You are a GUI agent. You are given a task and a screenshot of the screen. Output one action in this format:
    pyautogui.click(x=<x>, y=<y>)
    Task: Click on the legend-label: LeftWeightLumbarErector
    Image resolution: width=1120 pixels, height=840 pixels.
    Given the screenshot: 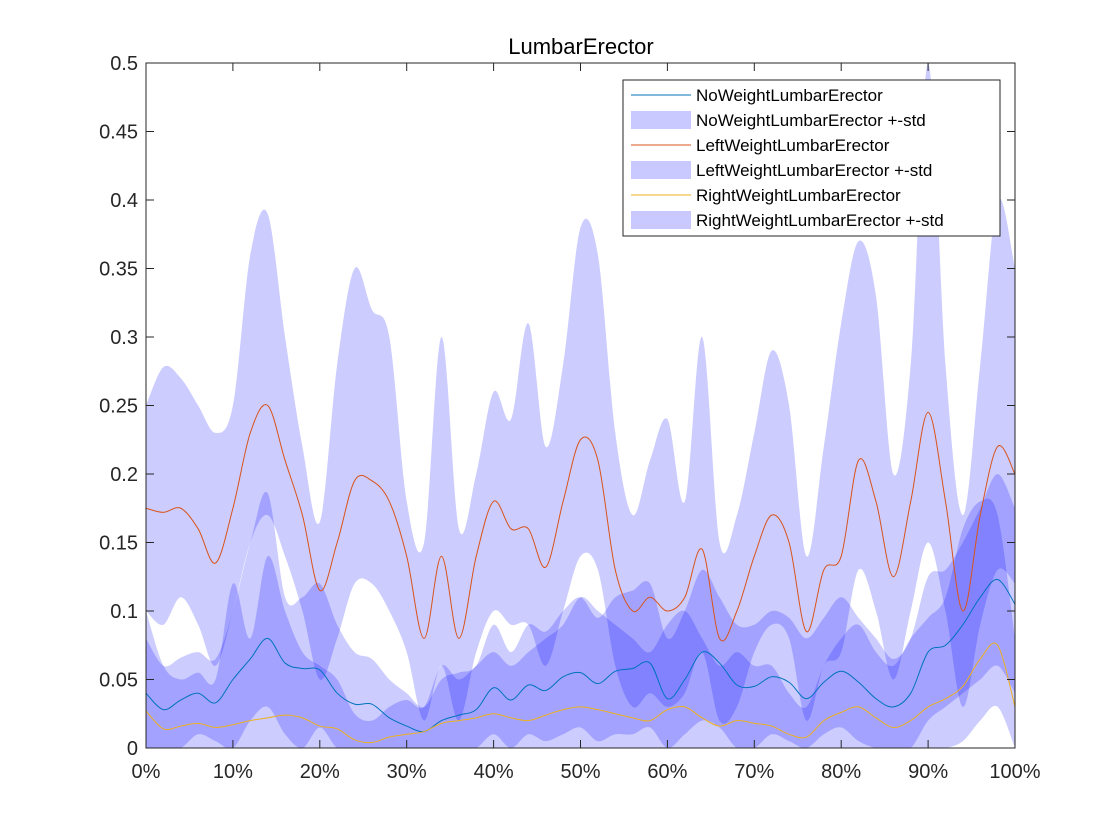 What is the action you would take?
    pyautogui.click(x=793, y=145)
    